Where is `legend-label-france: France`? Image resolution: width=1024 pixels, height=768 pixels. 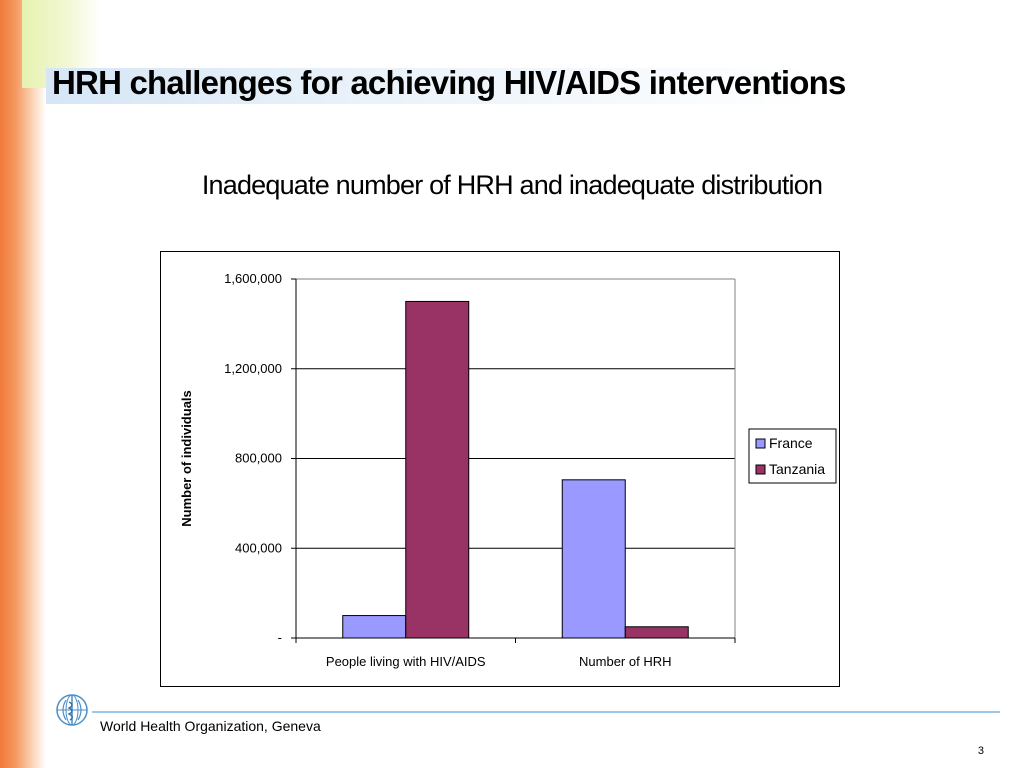 legend-label-france: France is located at coordinates (791, 443).